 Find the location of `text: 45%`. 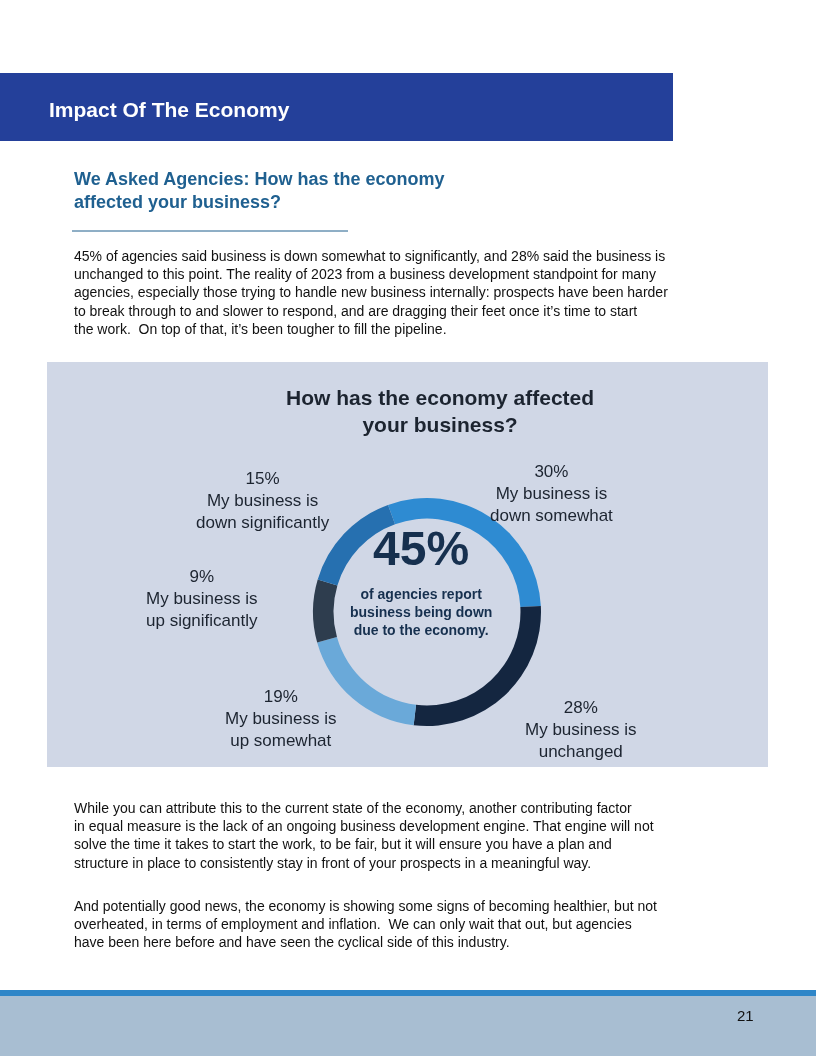

text: 45% is located at coordinates (421, 548).